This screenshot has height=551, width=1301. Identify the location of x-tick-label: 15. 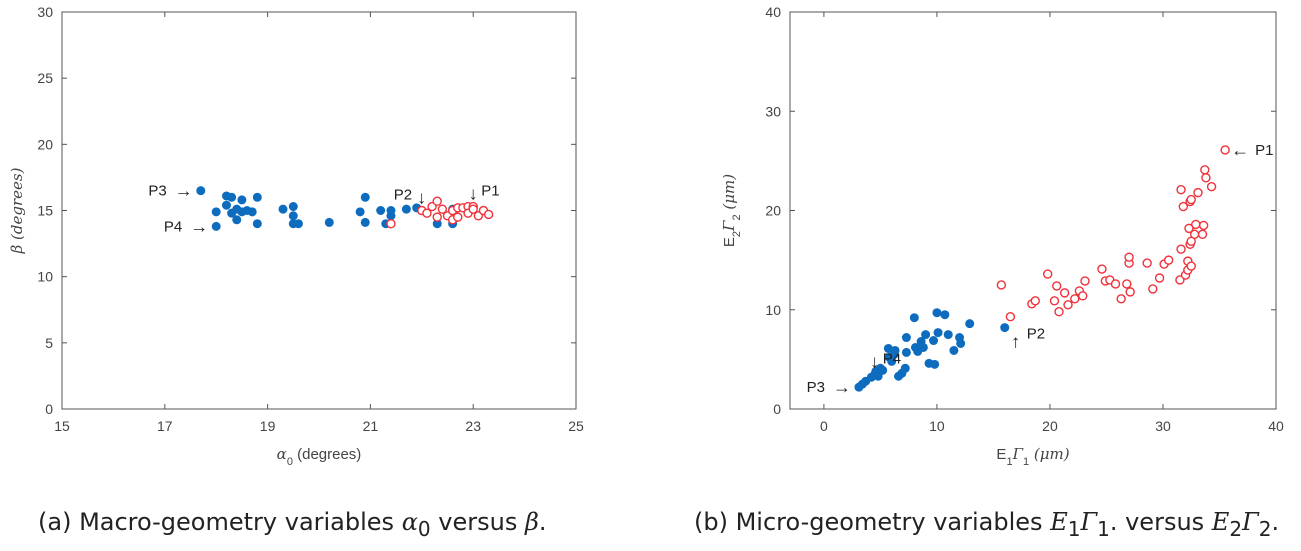
(62, 426).